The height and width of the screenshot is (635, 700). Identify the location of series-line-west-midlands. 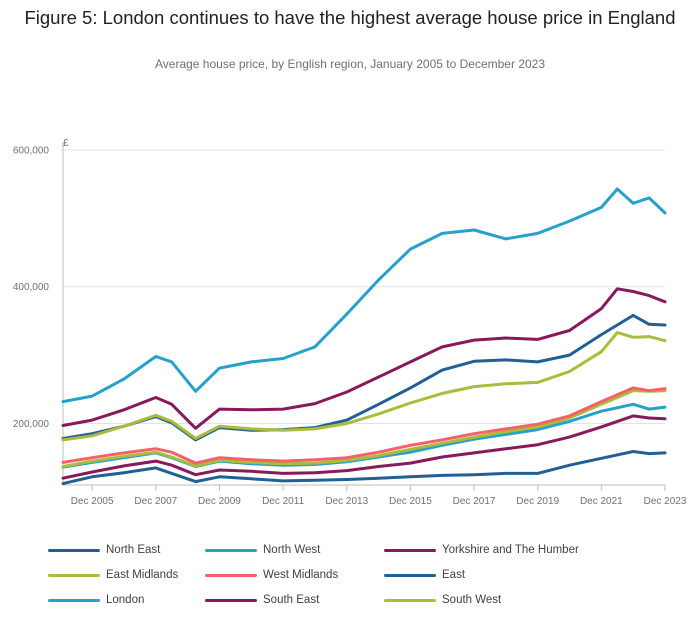
(364, 425).